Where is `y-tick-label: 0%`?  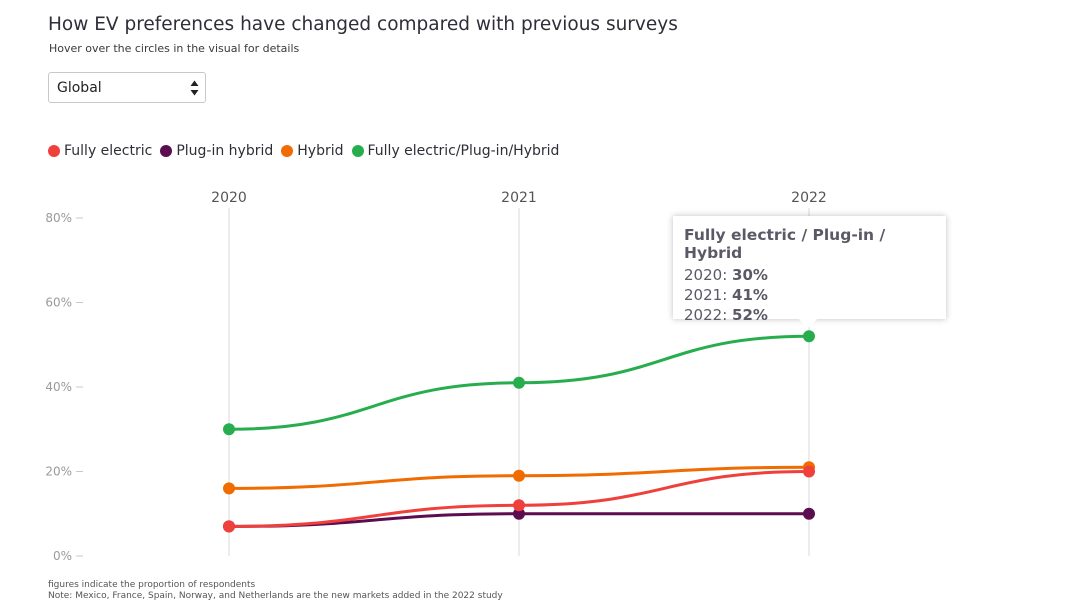
y-tick-label: 0% is located at coordinates (62, 556).